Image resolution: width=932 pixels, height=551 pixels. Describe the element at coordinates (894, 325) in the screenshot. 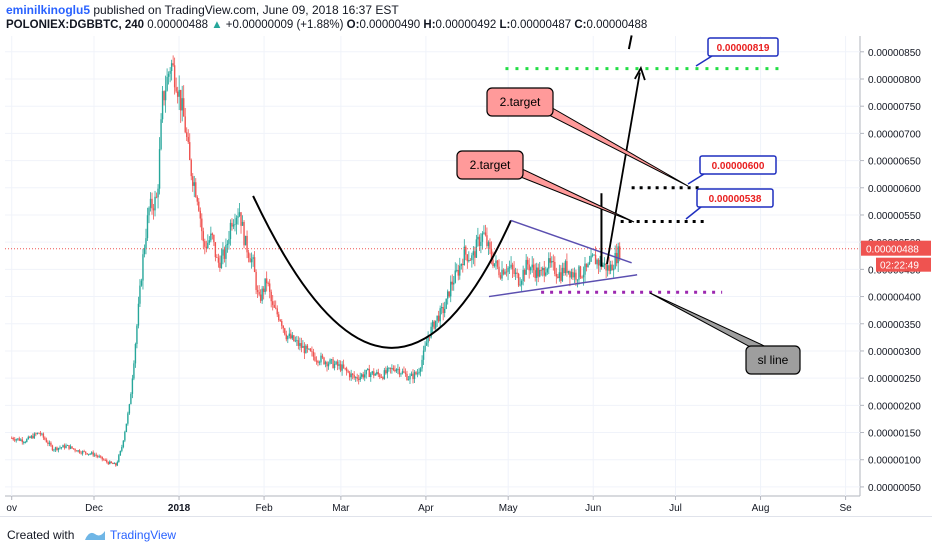

I see `y-tick-label: 0.00000350` at that location.